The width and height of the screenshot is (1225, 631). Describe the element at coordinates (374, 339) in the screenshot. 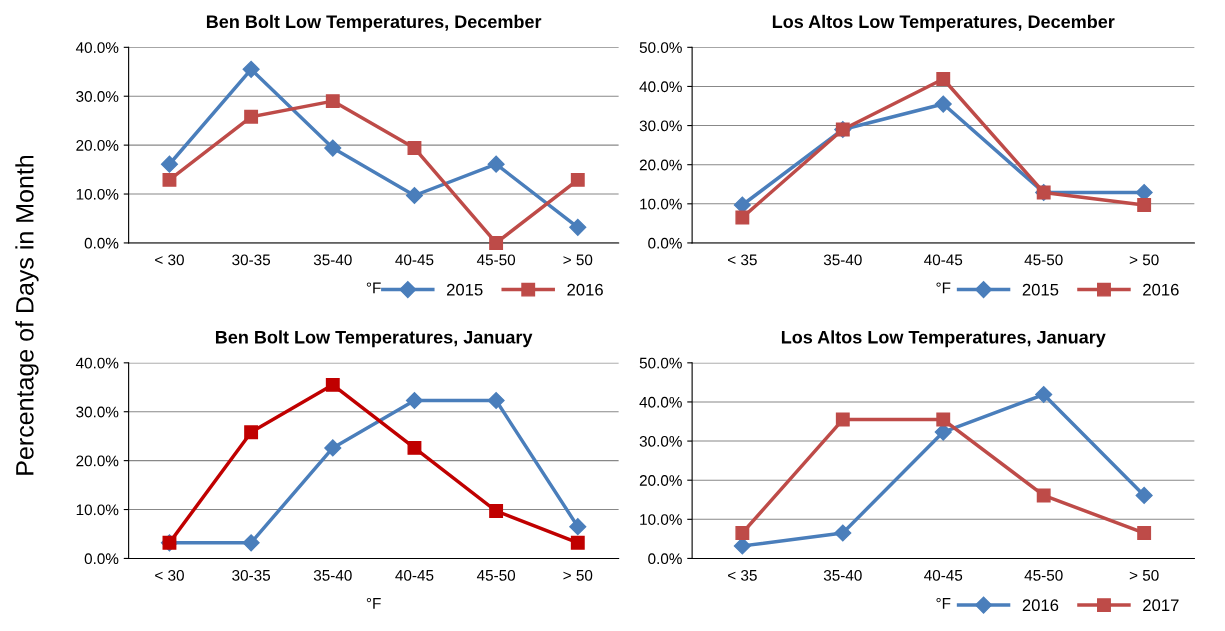

I see `chart-title: Ben Bolt Low Temperatures, January` at that location.